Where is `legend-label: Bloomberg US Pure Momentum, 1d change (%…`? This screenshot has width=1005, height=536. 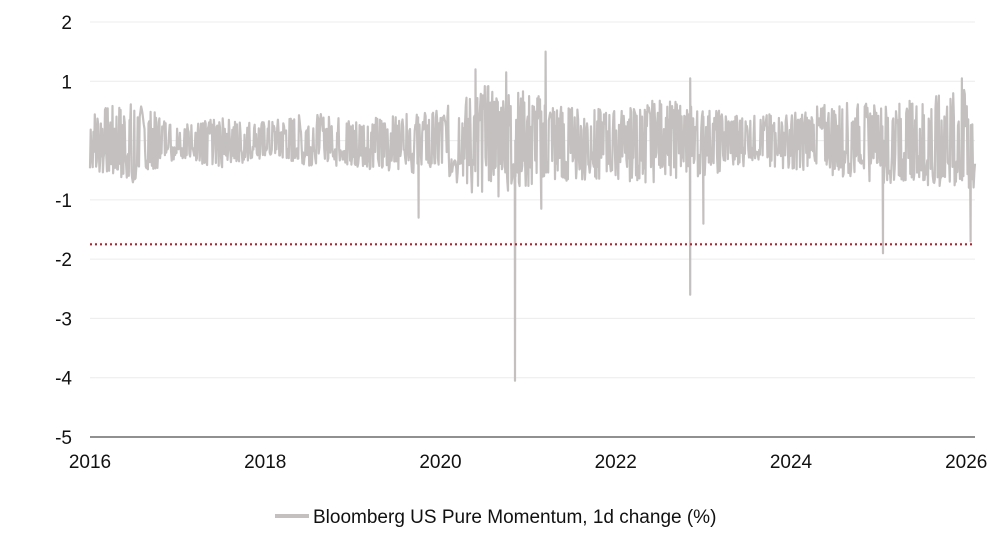
legend-label: Bloomberg US Pure Momentum, 1d change (%… is located at coordinates (514, 517).